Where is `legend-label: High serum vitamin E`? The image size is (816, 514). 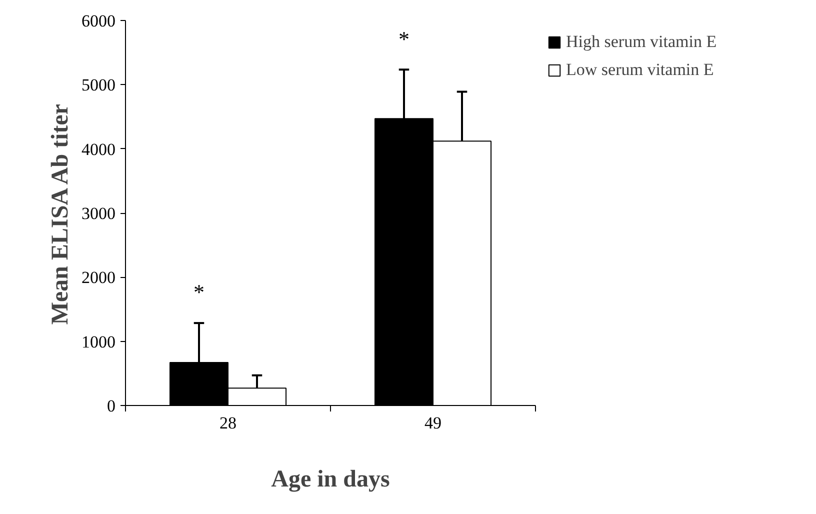 legend-label: High serum vitamin E is located at coordinates (641, 42).